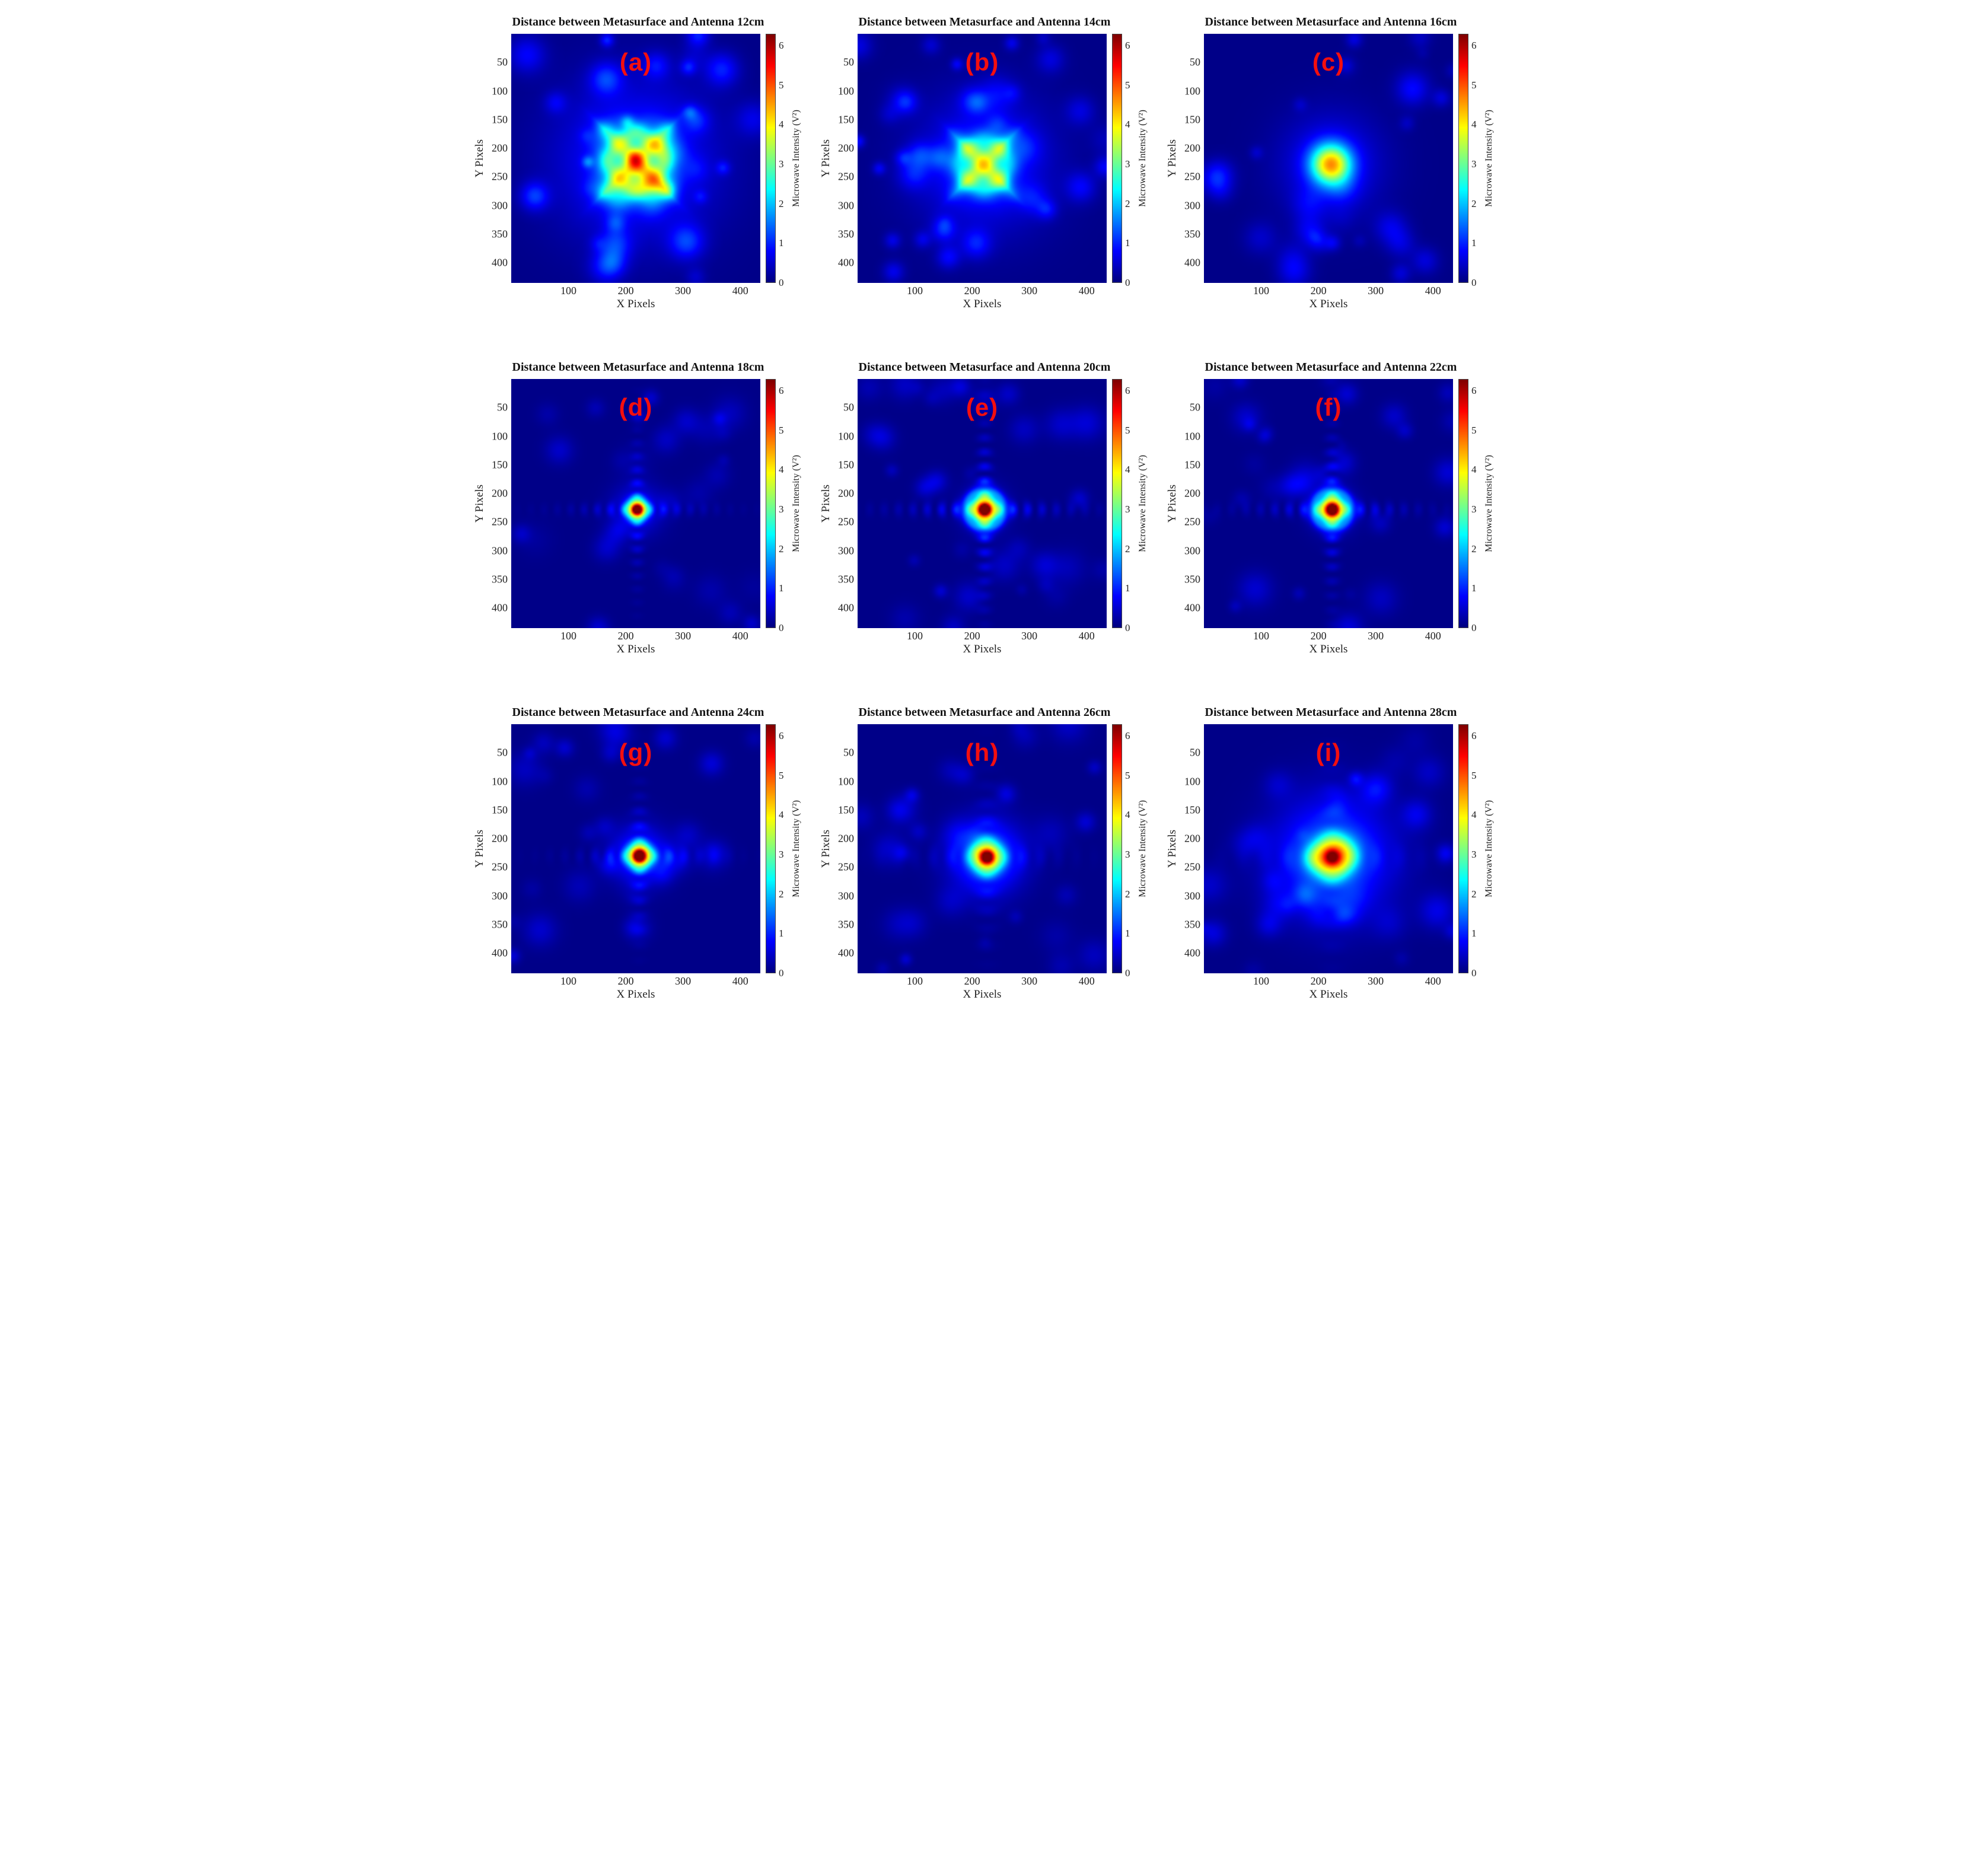  I want to click on heatmap-plot: (f), so click(1328, 504).